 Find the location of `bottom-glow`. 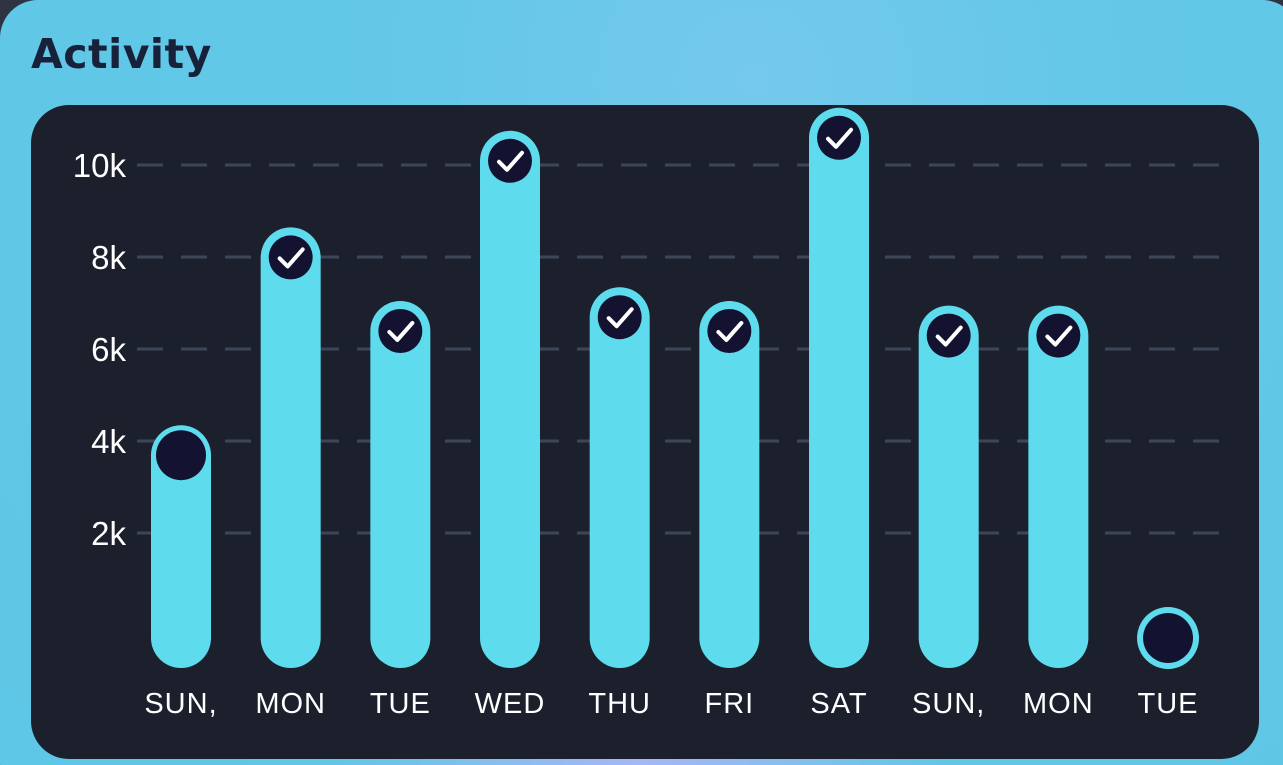

bottom-glow is located at coordinates (640, 761).